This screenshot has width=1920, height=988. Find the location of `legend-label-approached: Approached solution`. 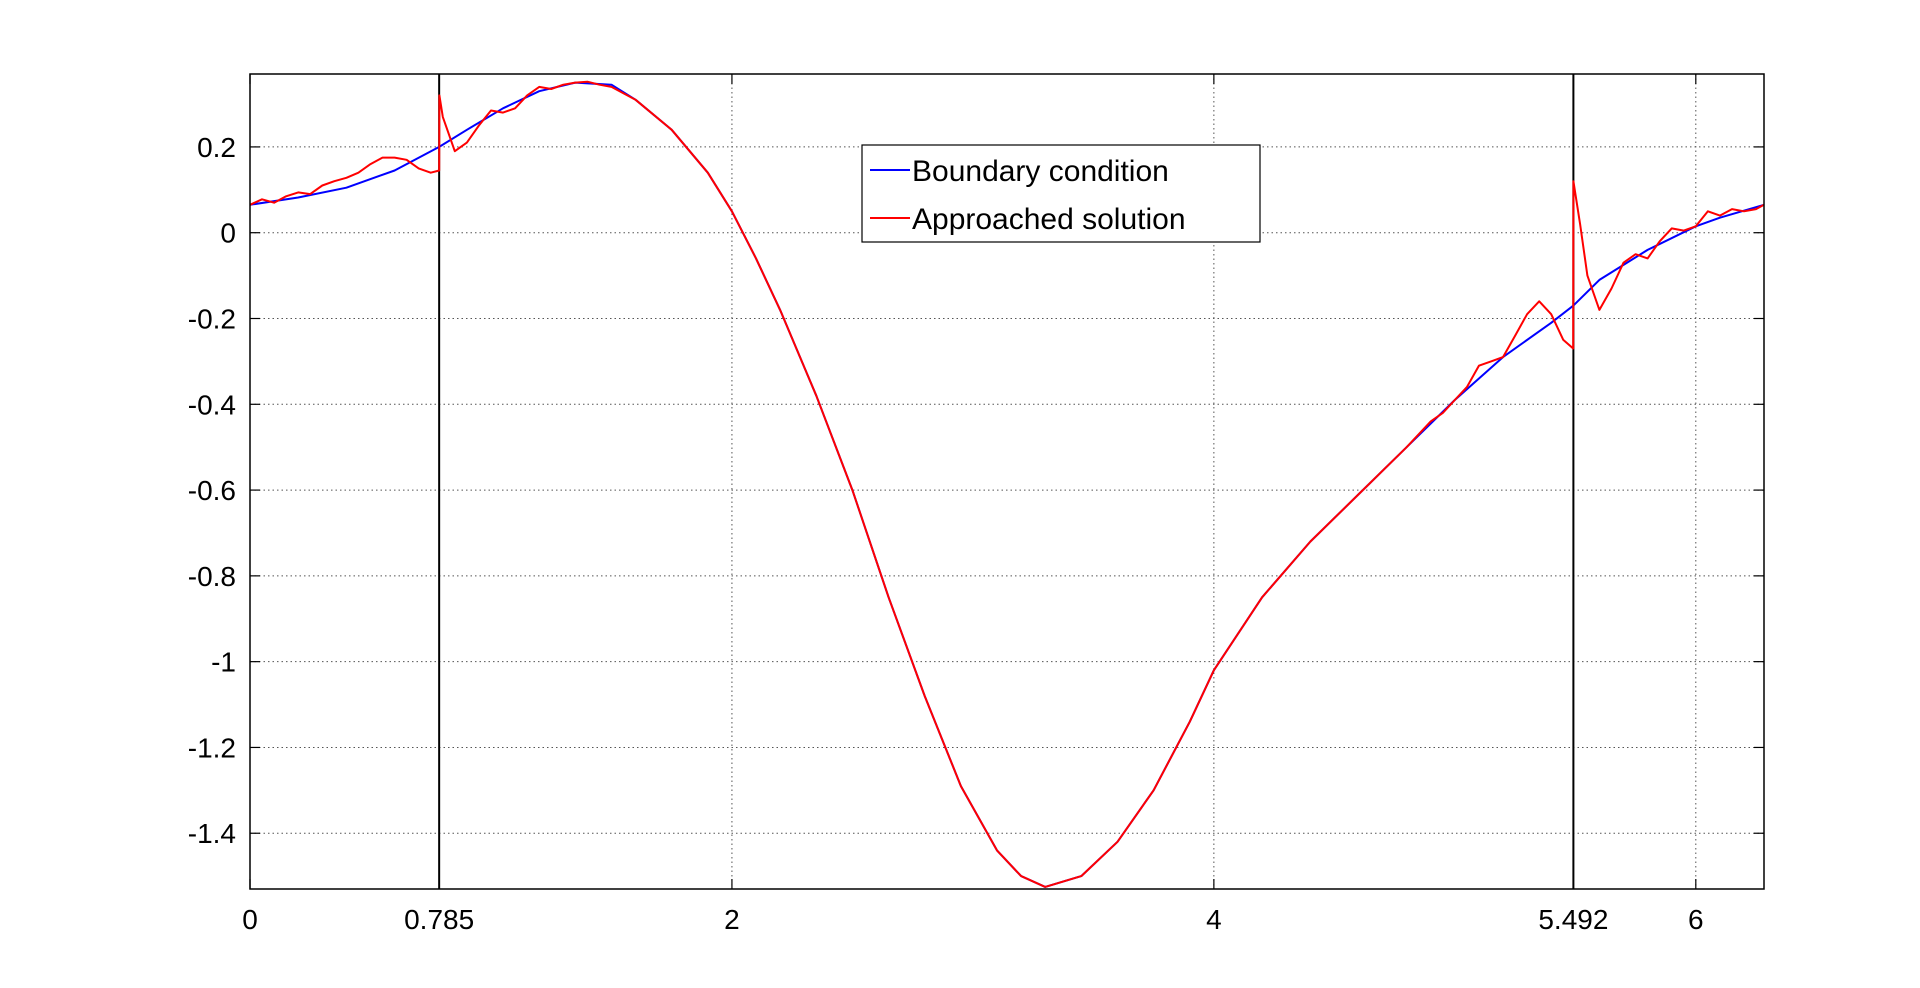

legend-label-approached: Approached solution is located at coordinates (1049, 219).